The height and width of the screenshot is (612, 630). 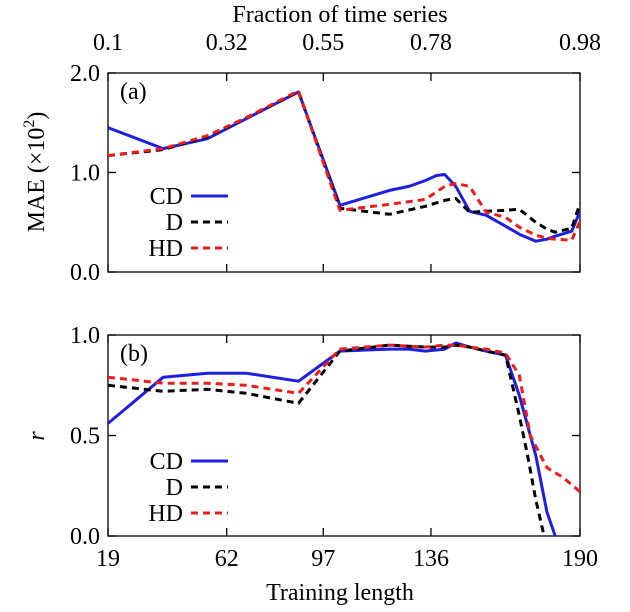 What do you see at coordinates (37, 116) in the screenshot?
I see `ylabel-a-end: )` at bounding box center [37, 116].